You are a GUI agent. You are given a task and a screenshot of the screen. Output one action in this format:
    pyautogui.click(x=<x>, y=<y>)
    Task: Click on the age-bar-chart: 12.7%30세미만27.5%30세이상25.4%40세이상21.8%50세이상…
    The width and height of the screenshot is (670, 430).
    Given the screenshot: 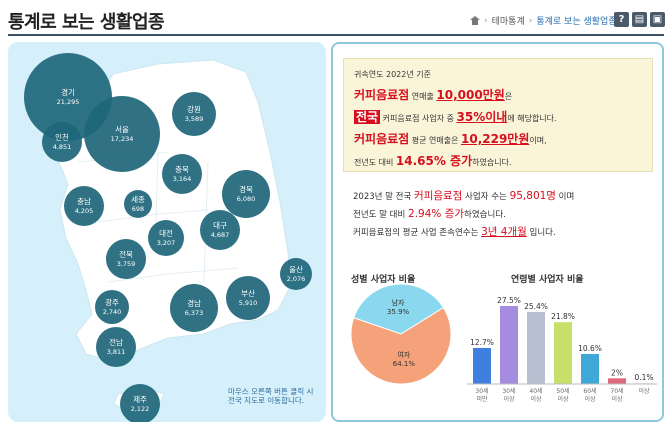 What is the action you would take?
    pyautogui.click(x=562, y=349)
    